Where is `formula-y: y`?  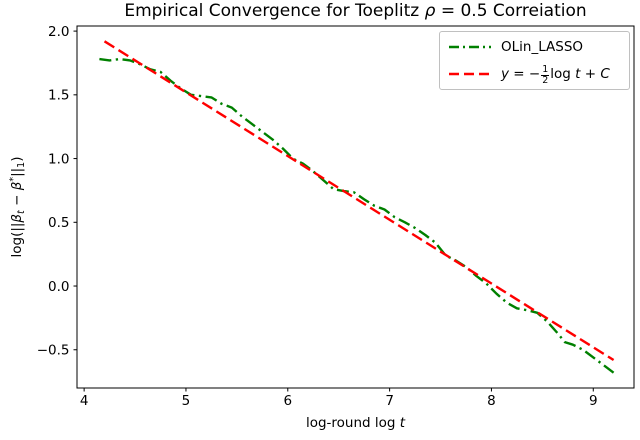
formula-y: y is located at coordinates (505, 74).